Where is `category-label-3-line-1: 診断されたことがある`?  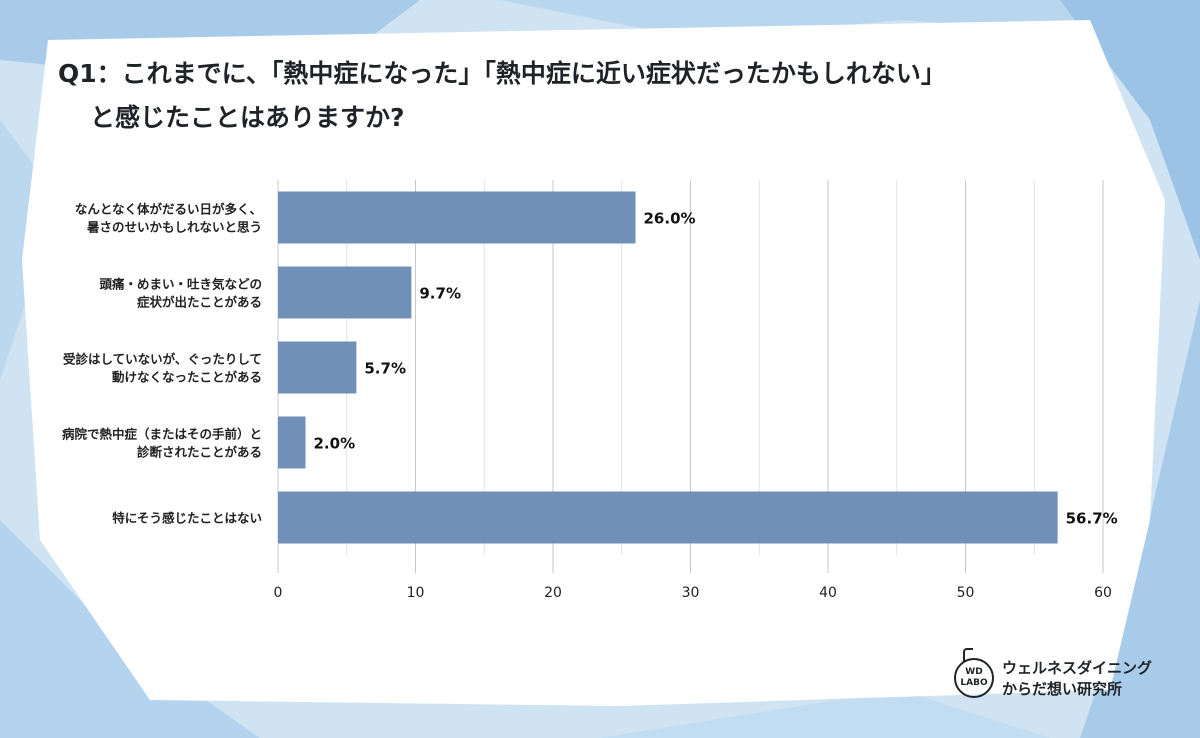 category-label-3-line-1: 診断されたことがある is located at coordinates (199, 452).